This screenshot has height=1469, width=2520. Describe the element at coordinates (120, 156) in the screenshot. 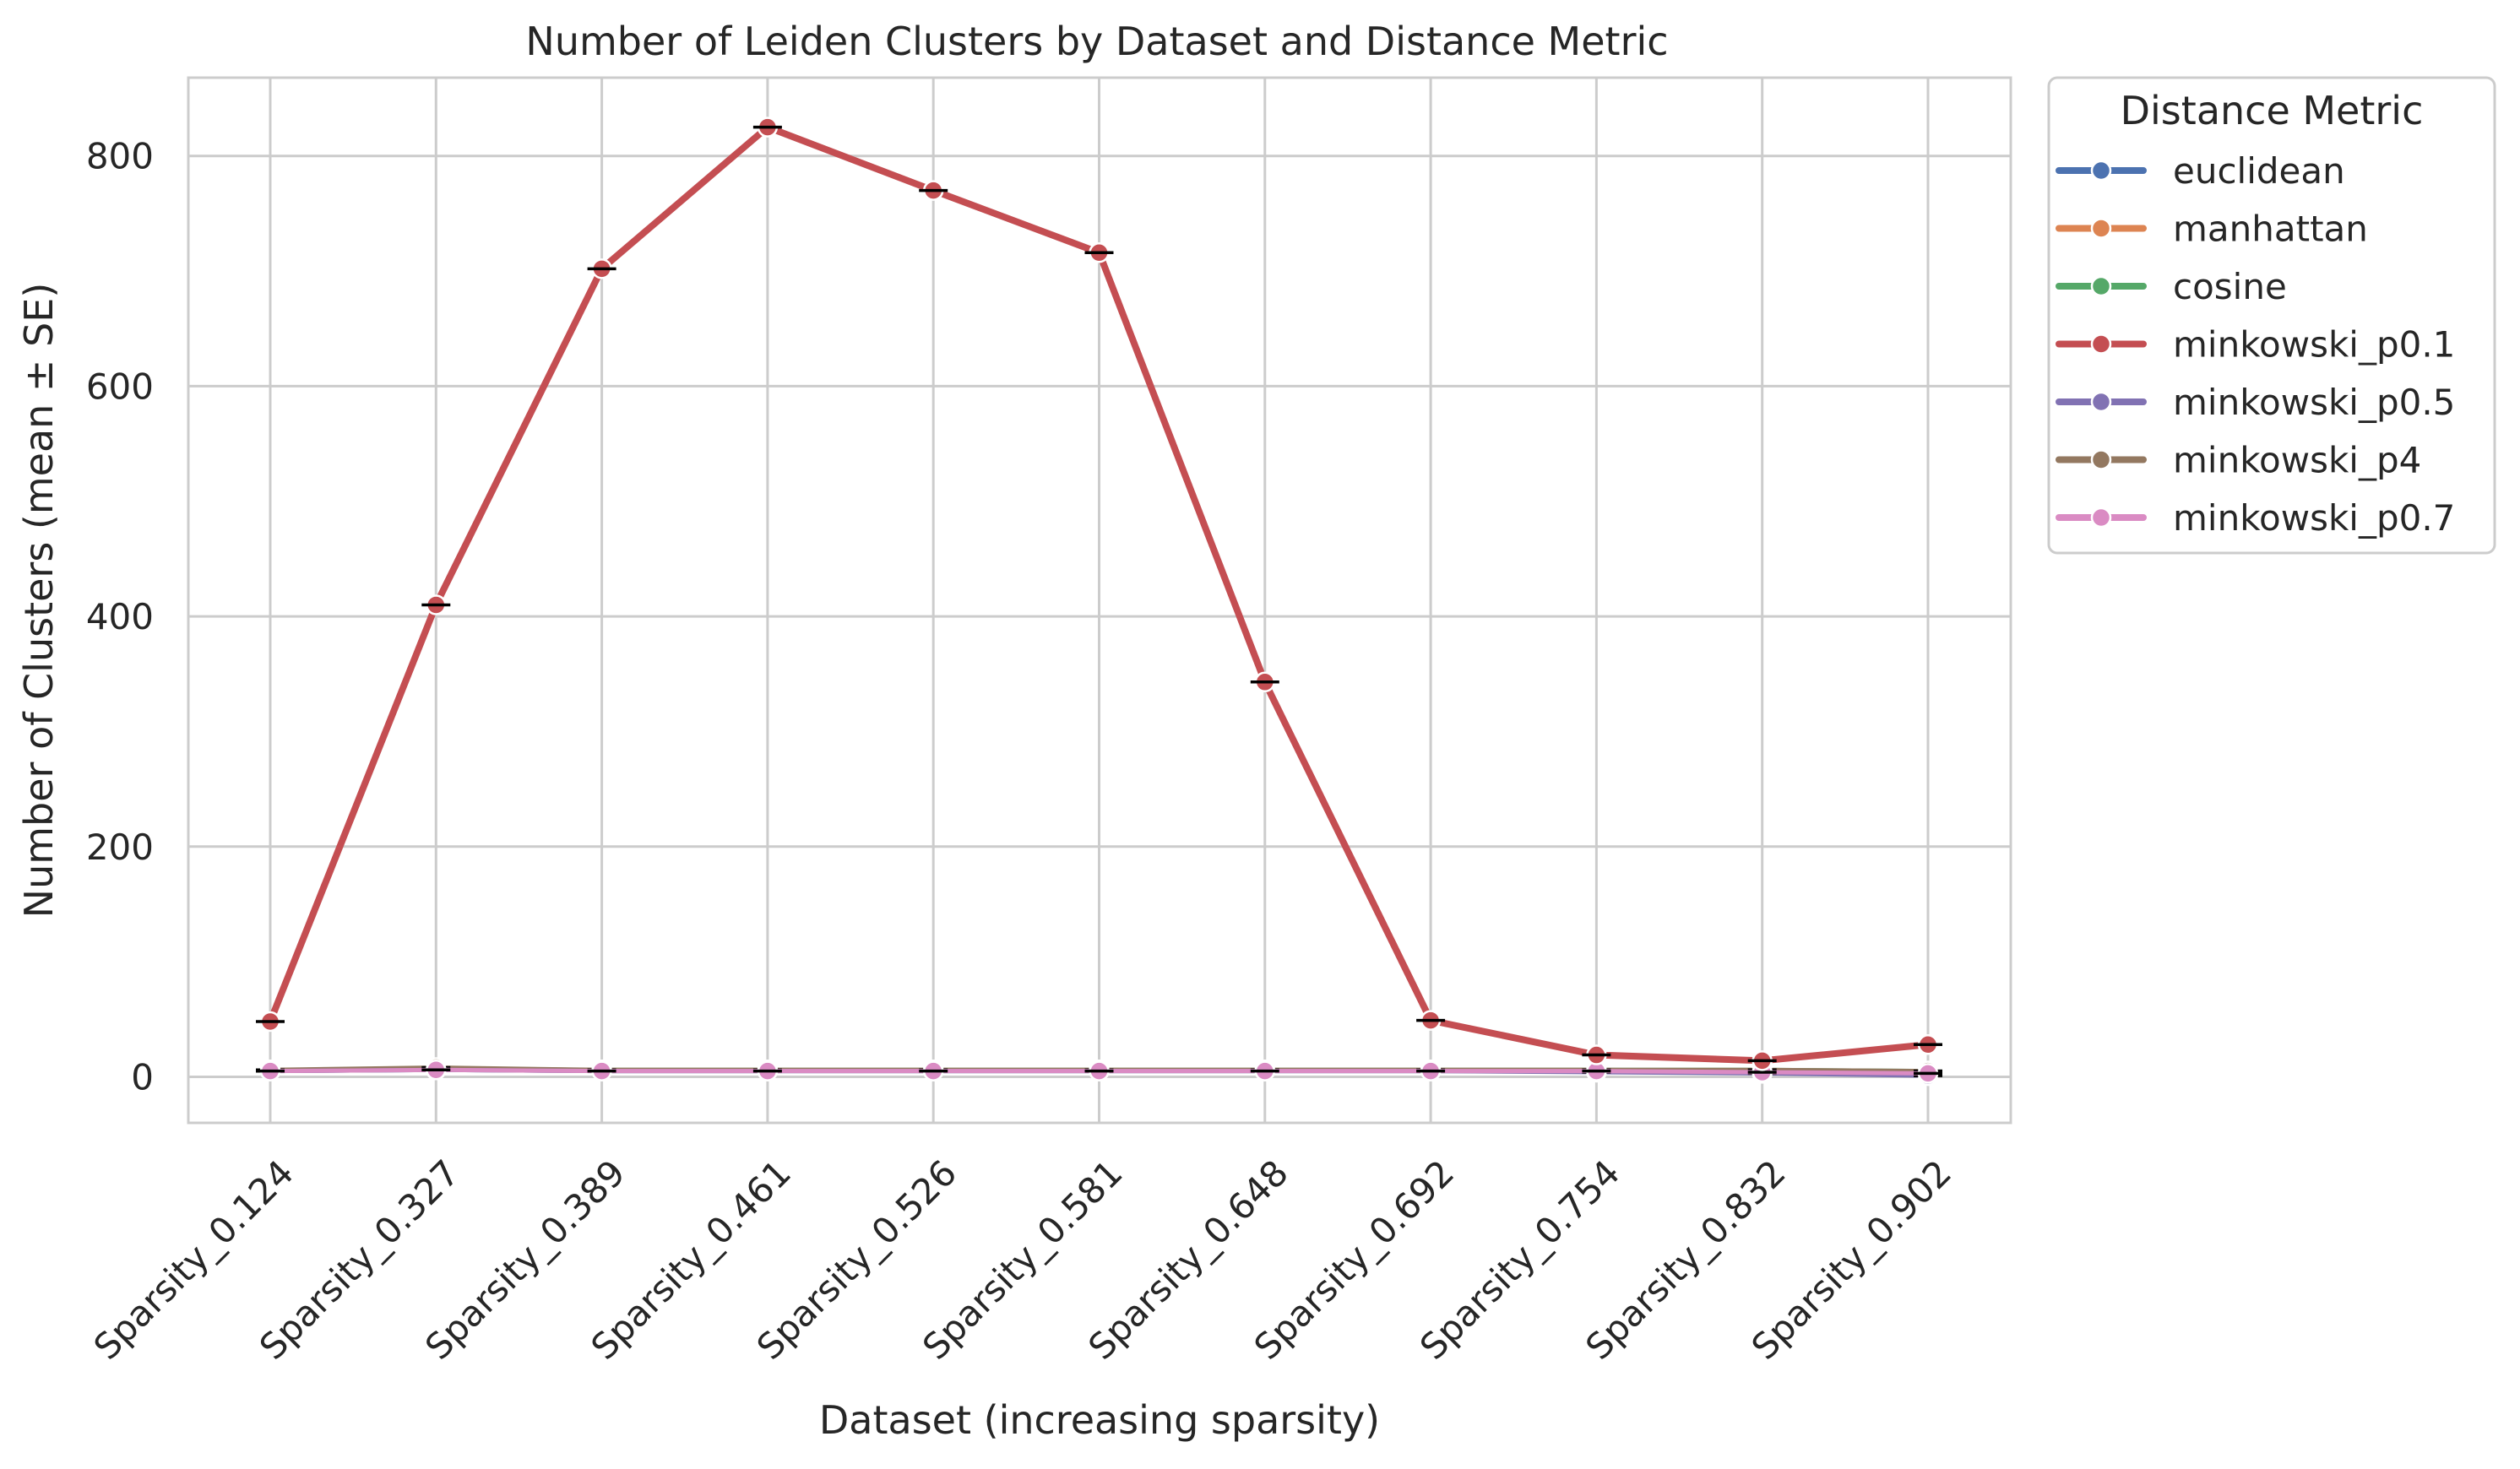

I see `y-tick-label: 800` at that location.